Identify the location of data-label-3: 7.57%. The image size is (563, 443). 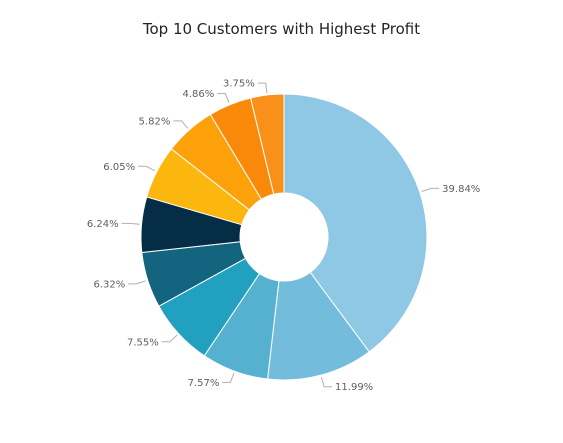
(204, 383).